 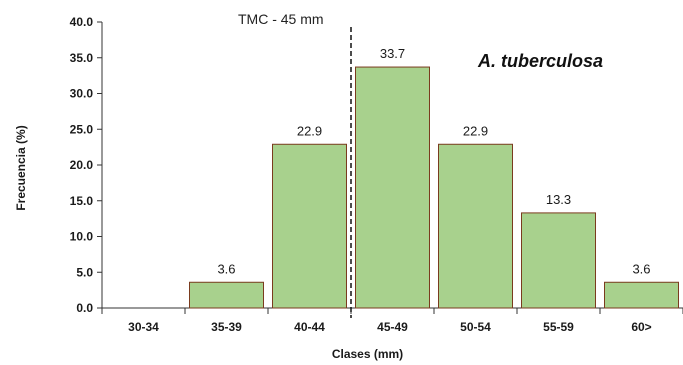 What do you see at coordinates (84, 272) in the screenshot?
I see `y-tick-label: 5.0` at bounding box center [84, 272].